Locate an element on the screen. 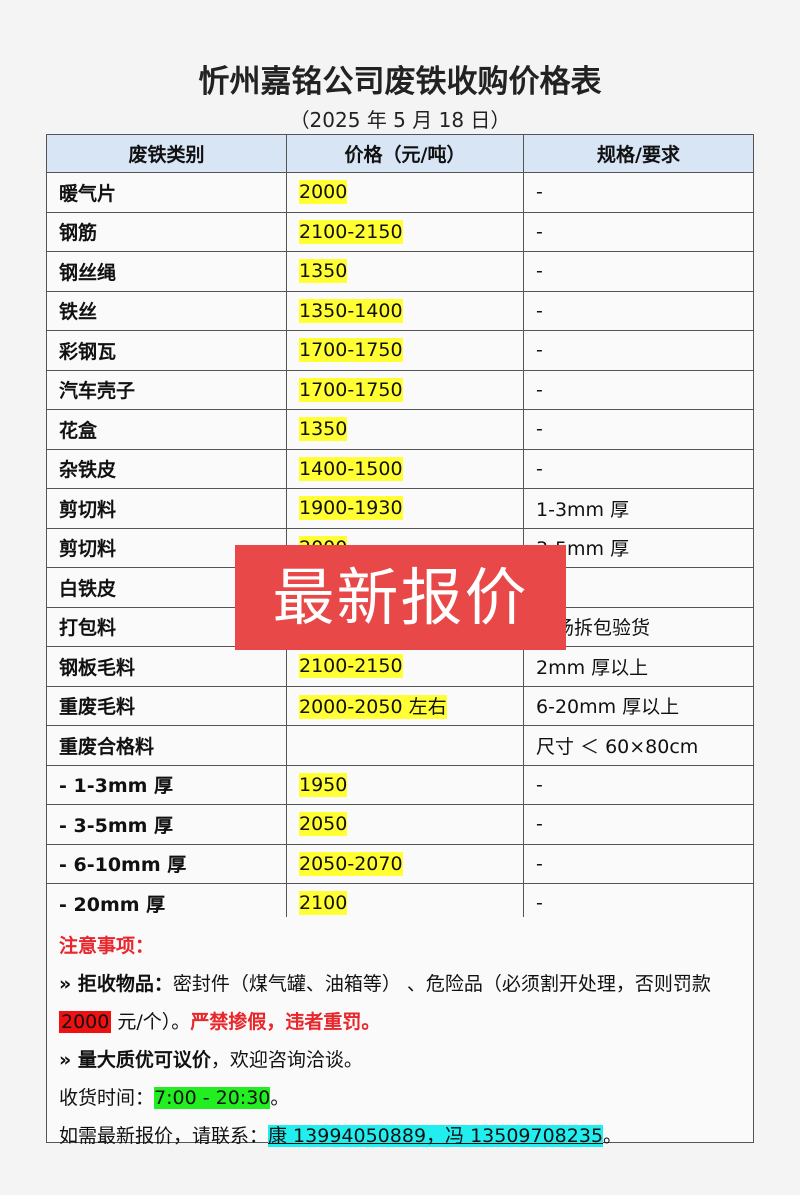 This screenshot has width=800, height=1195. price-cell: 1350-1400 is located at coordinates (405, 310).